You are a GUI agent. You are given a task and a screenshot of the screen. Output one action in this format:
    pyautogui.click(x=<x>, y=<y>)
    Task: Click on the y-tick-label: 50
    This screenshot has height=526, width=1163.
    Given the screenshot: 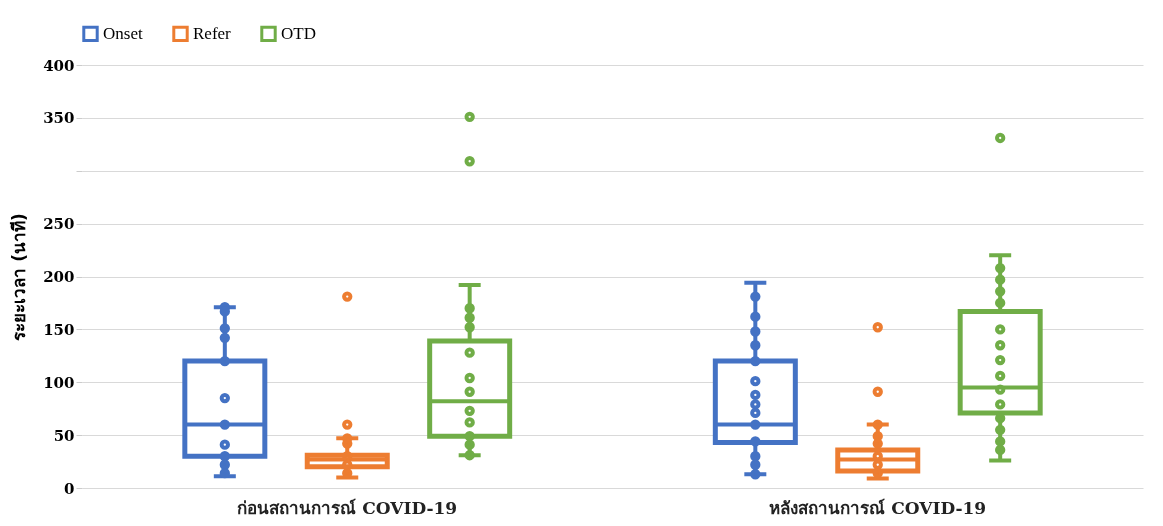 What is the action you would take?
    pyautogui.click(x=64, y=435)
    